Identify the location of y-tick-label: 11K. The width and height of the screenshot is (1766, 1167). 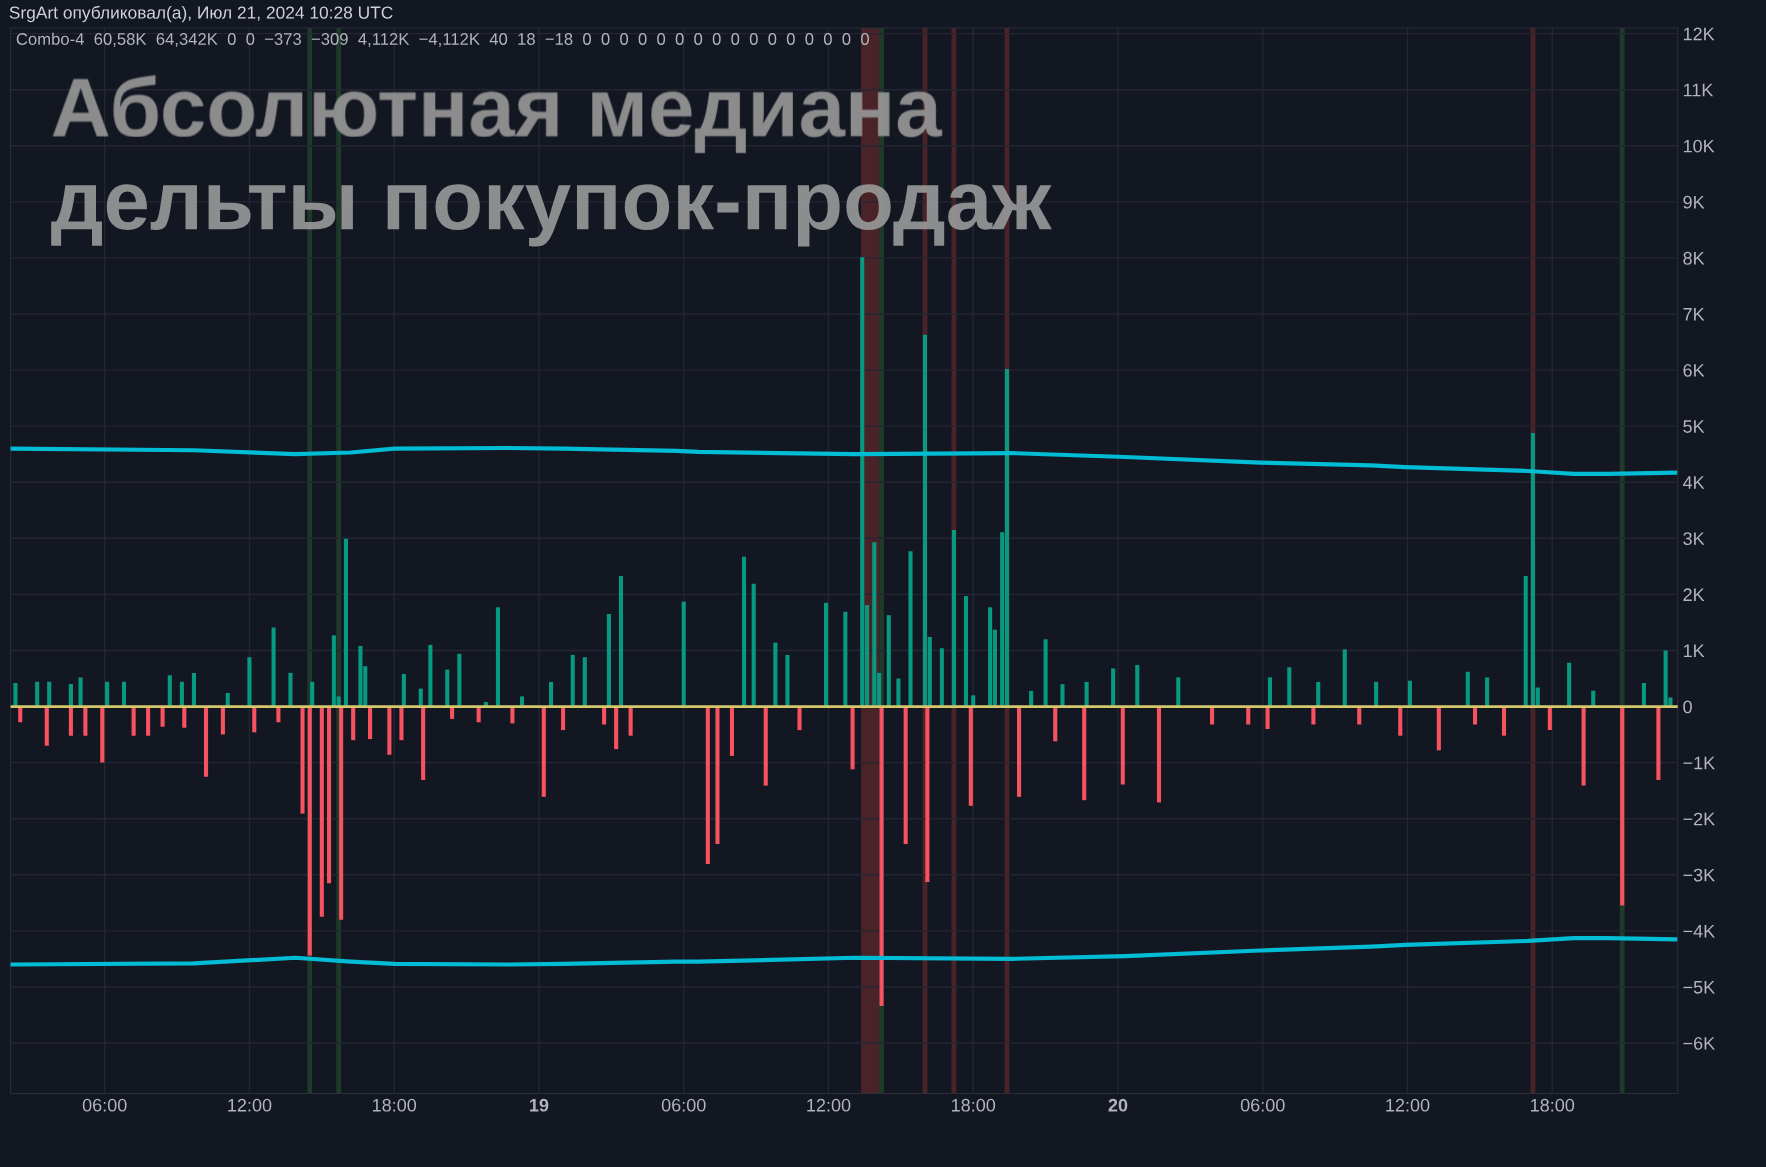
(1698, 90).